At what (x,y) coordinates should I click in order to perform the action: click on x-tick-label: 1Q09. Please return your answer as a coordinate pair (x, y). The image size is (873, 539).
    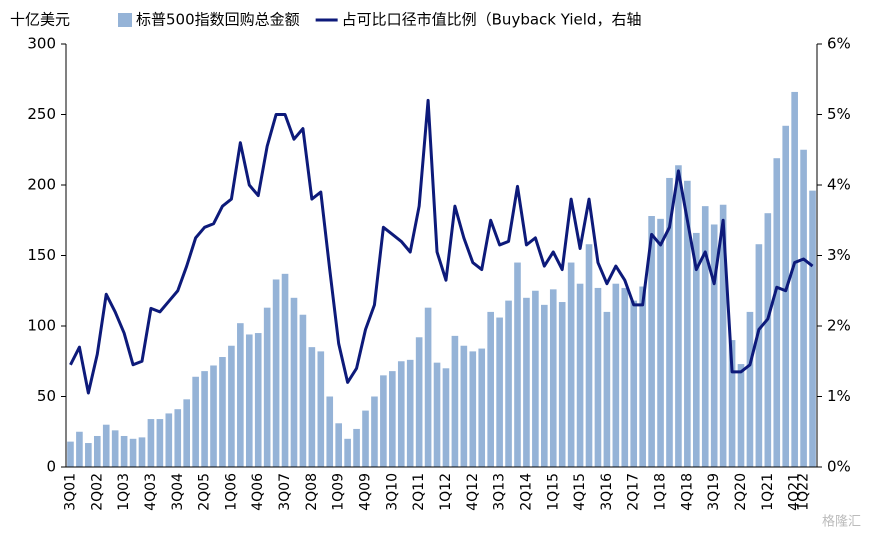
    Looking at the image, I should click on (339, 492).